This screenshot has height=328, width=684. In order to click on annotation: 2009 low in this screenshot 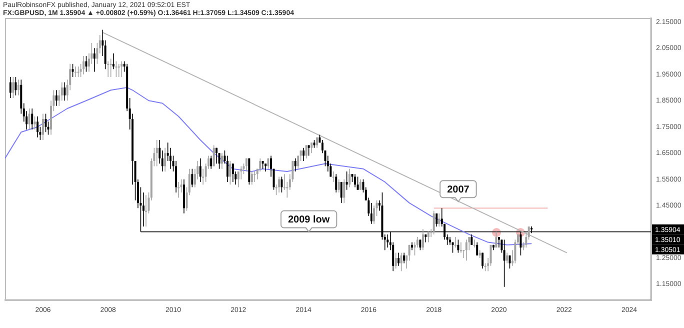, I will do `click(309, 220)`.